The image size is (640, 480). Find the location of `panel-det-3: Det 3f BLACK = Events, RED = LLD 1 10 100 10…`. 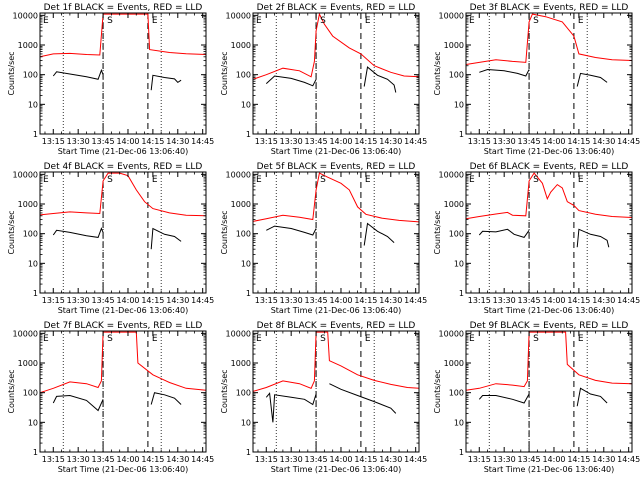

panel-det-3: Det 3f BLACK = Events, RED = LLD 1 10 100 10… is located at coordinates (536, 79).